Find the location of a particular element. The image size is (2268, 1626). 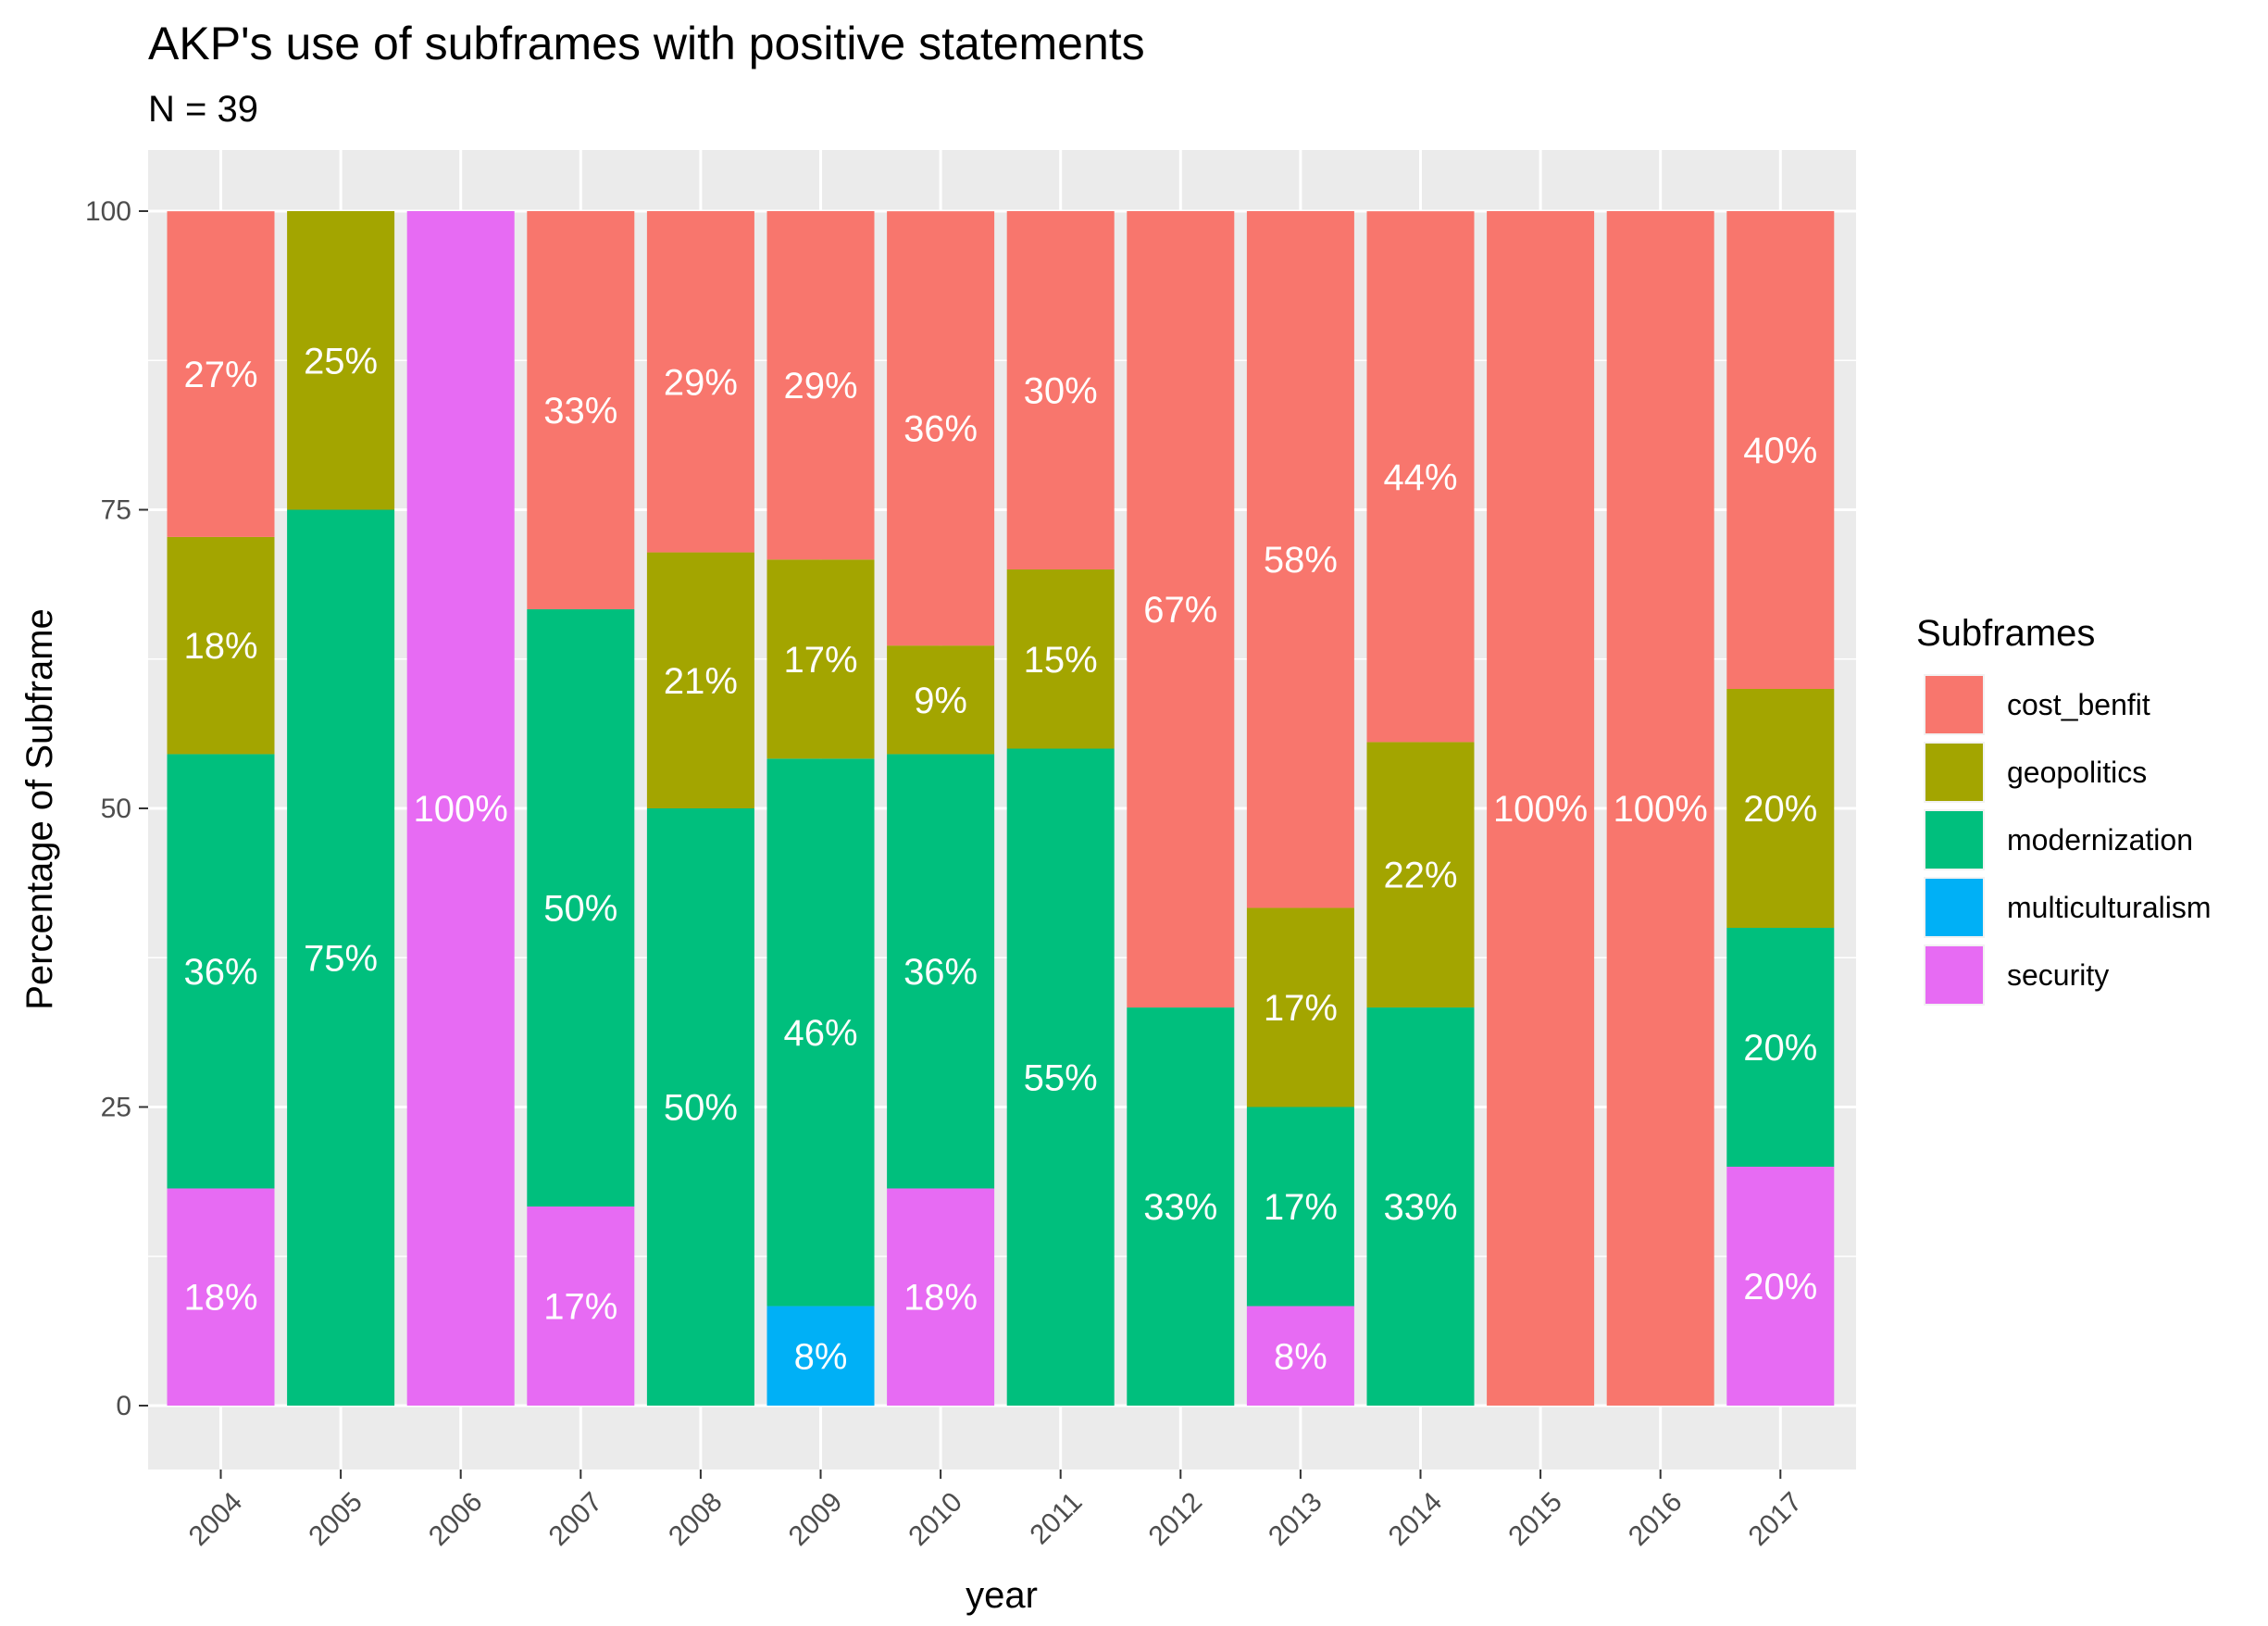

bar-label: 55% is located at coordinates (1061, 1077).